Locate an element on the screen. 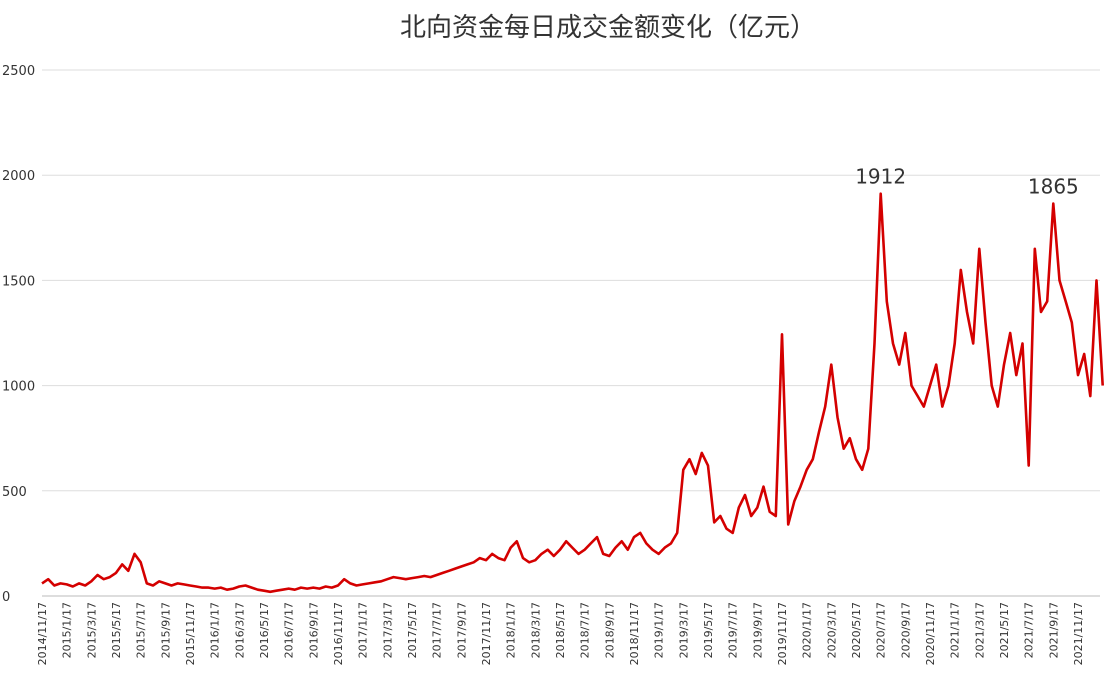 This screenshot has width=1106, height=692. x-tick-label: 2015/5/17 is located at coordinates (116, 630).